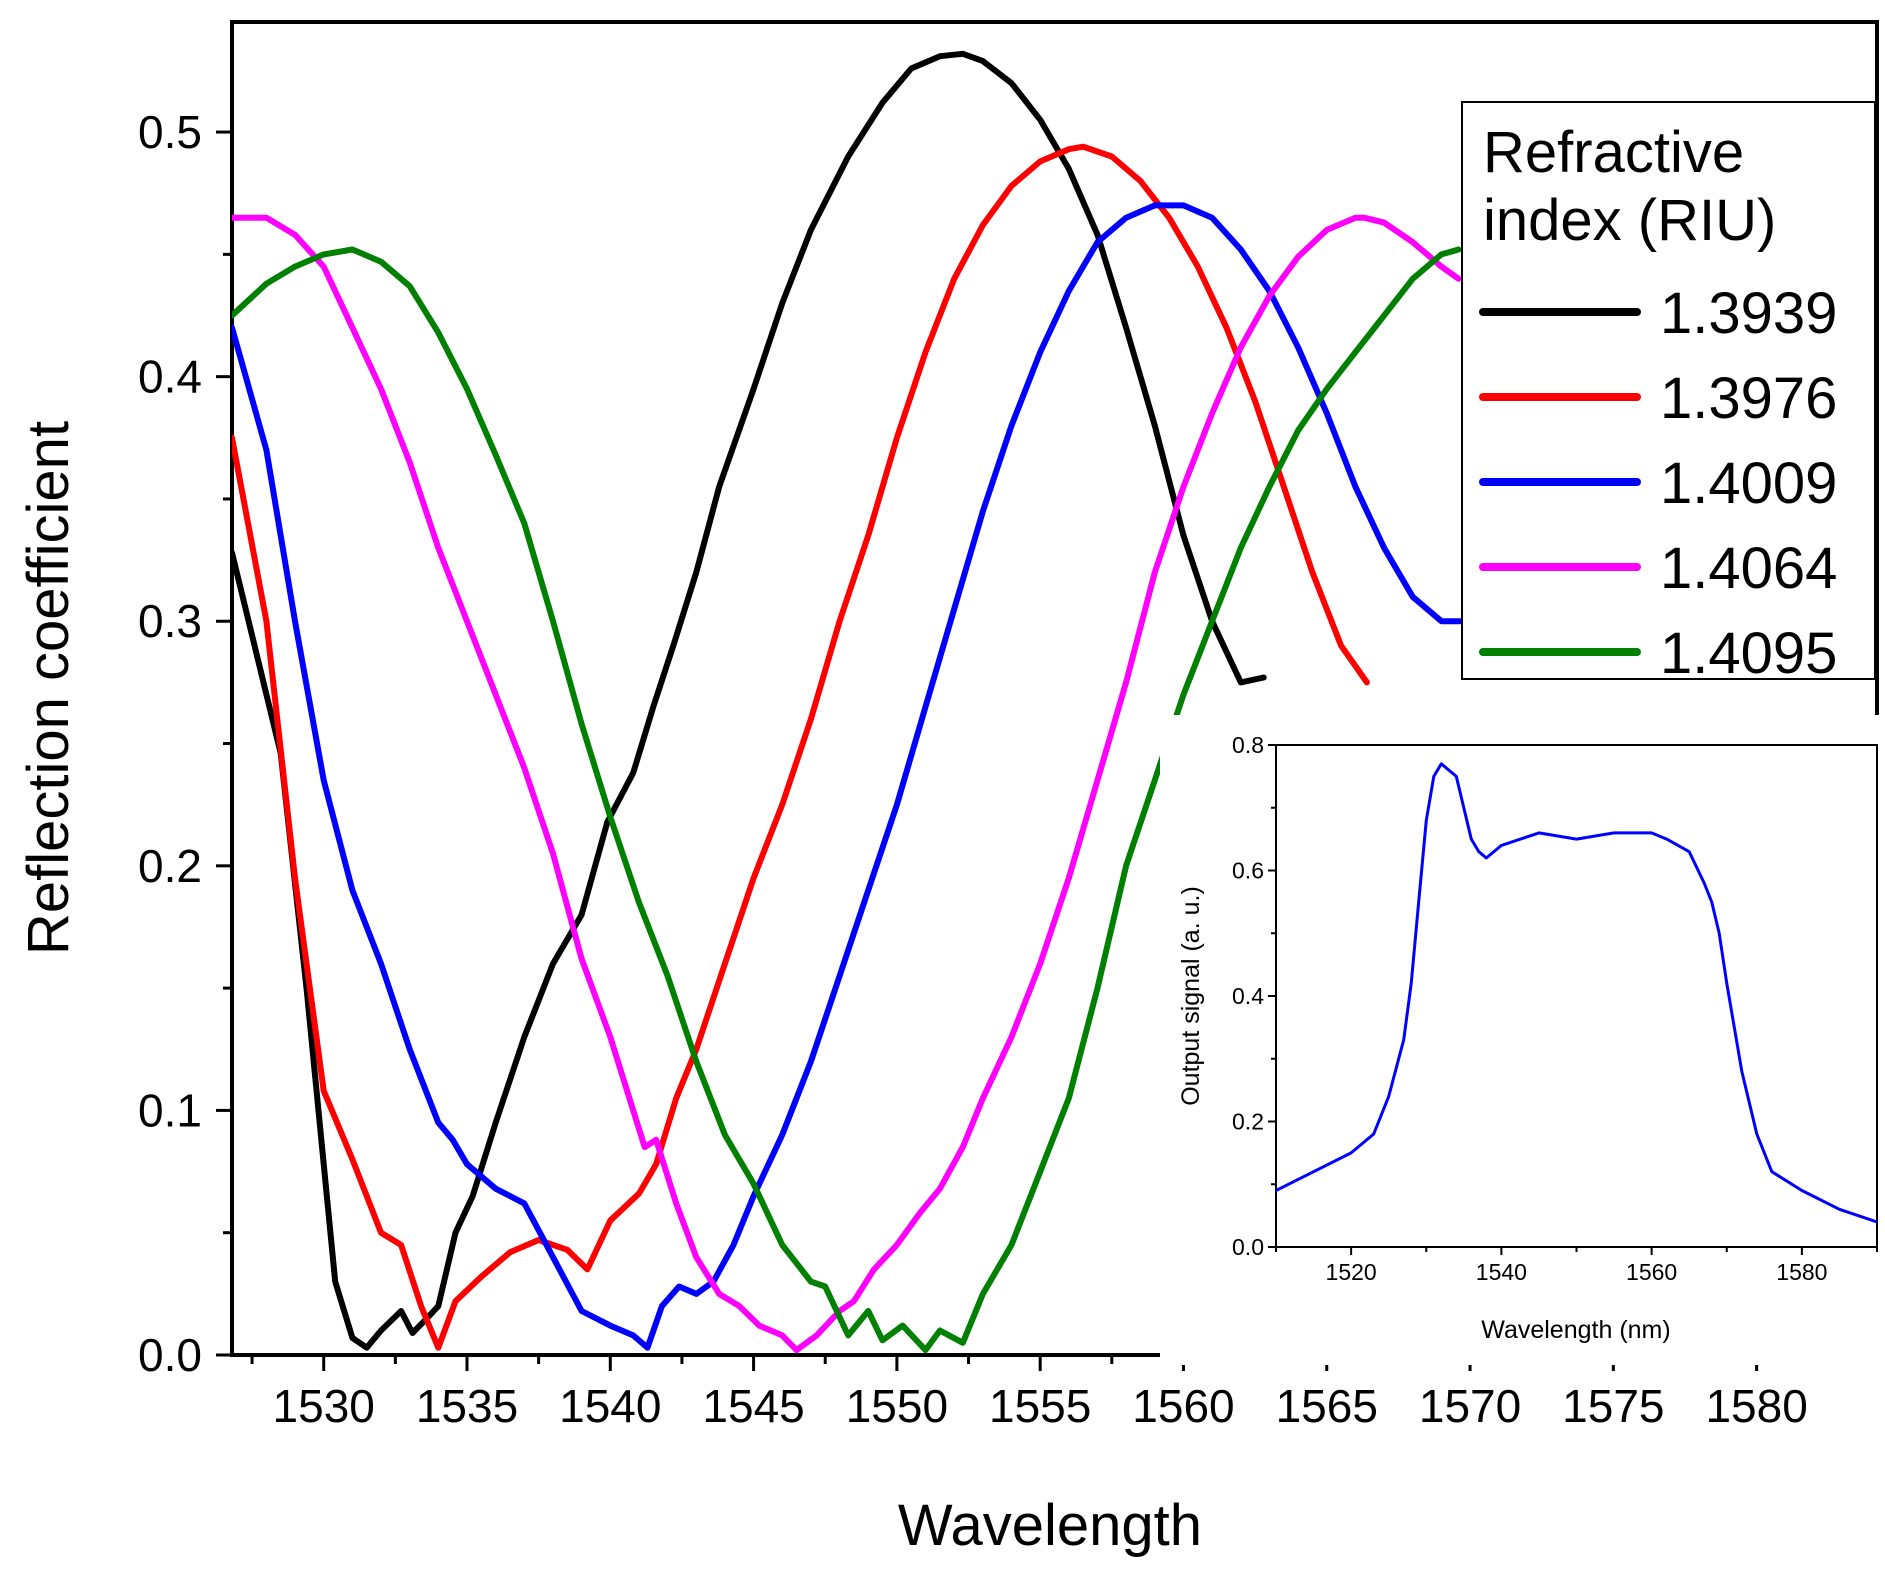 The image size is (1885, 1569). Describe the element at coordinates (1801, 1272) in the screenshot. I see `inset-x-tick-label: 1580` at that location.